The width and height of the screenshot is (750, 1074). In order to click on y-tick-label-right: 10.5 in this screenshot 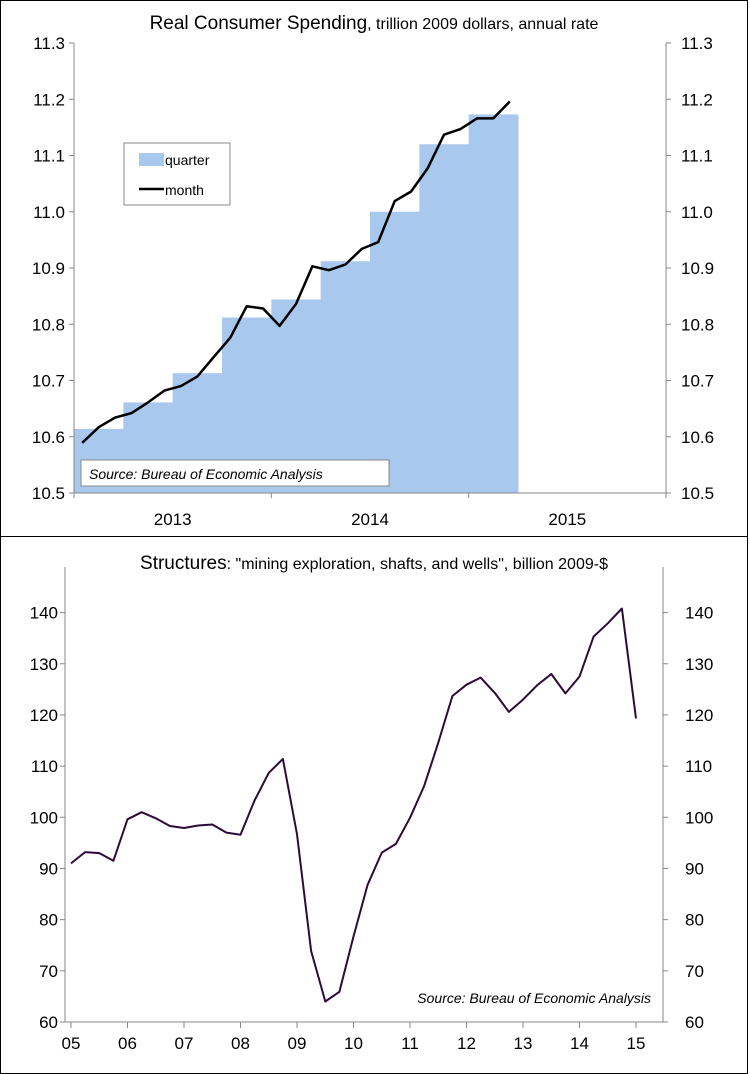, I will do `click(697, 493)`.